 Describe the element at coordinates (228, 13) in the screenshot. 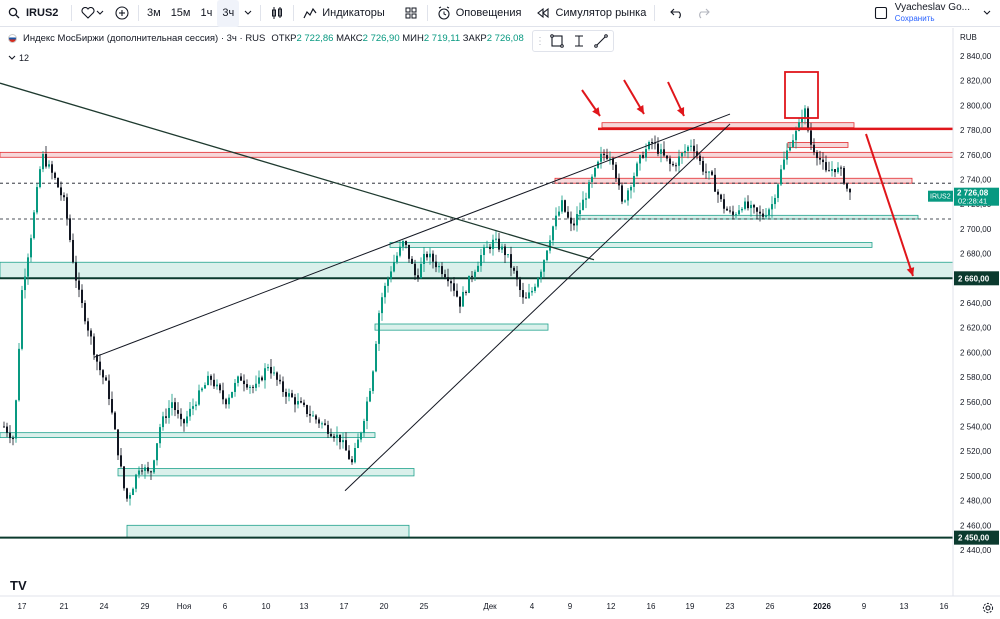

I see `timeframe-3h: 3ч` at that location.